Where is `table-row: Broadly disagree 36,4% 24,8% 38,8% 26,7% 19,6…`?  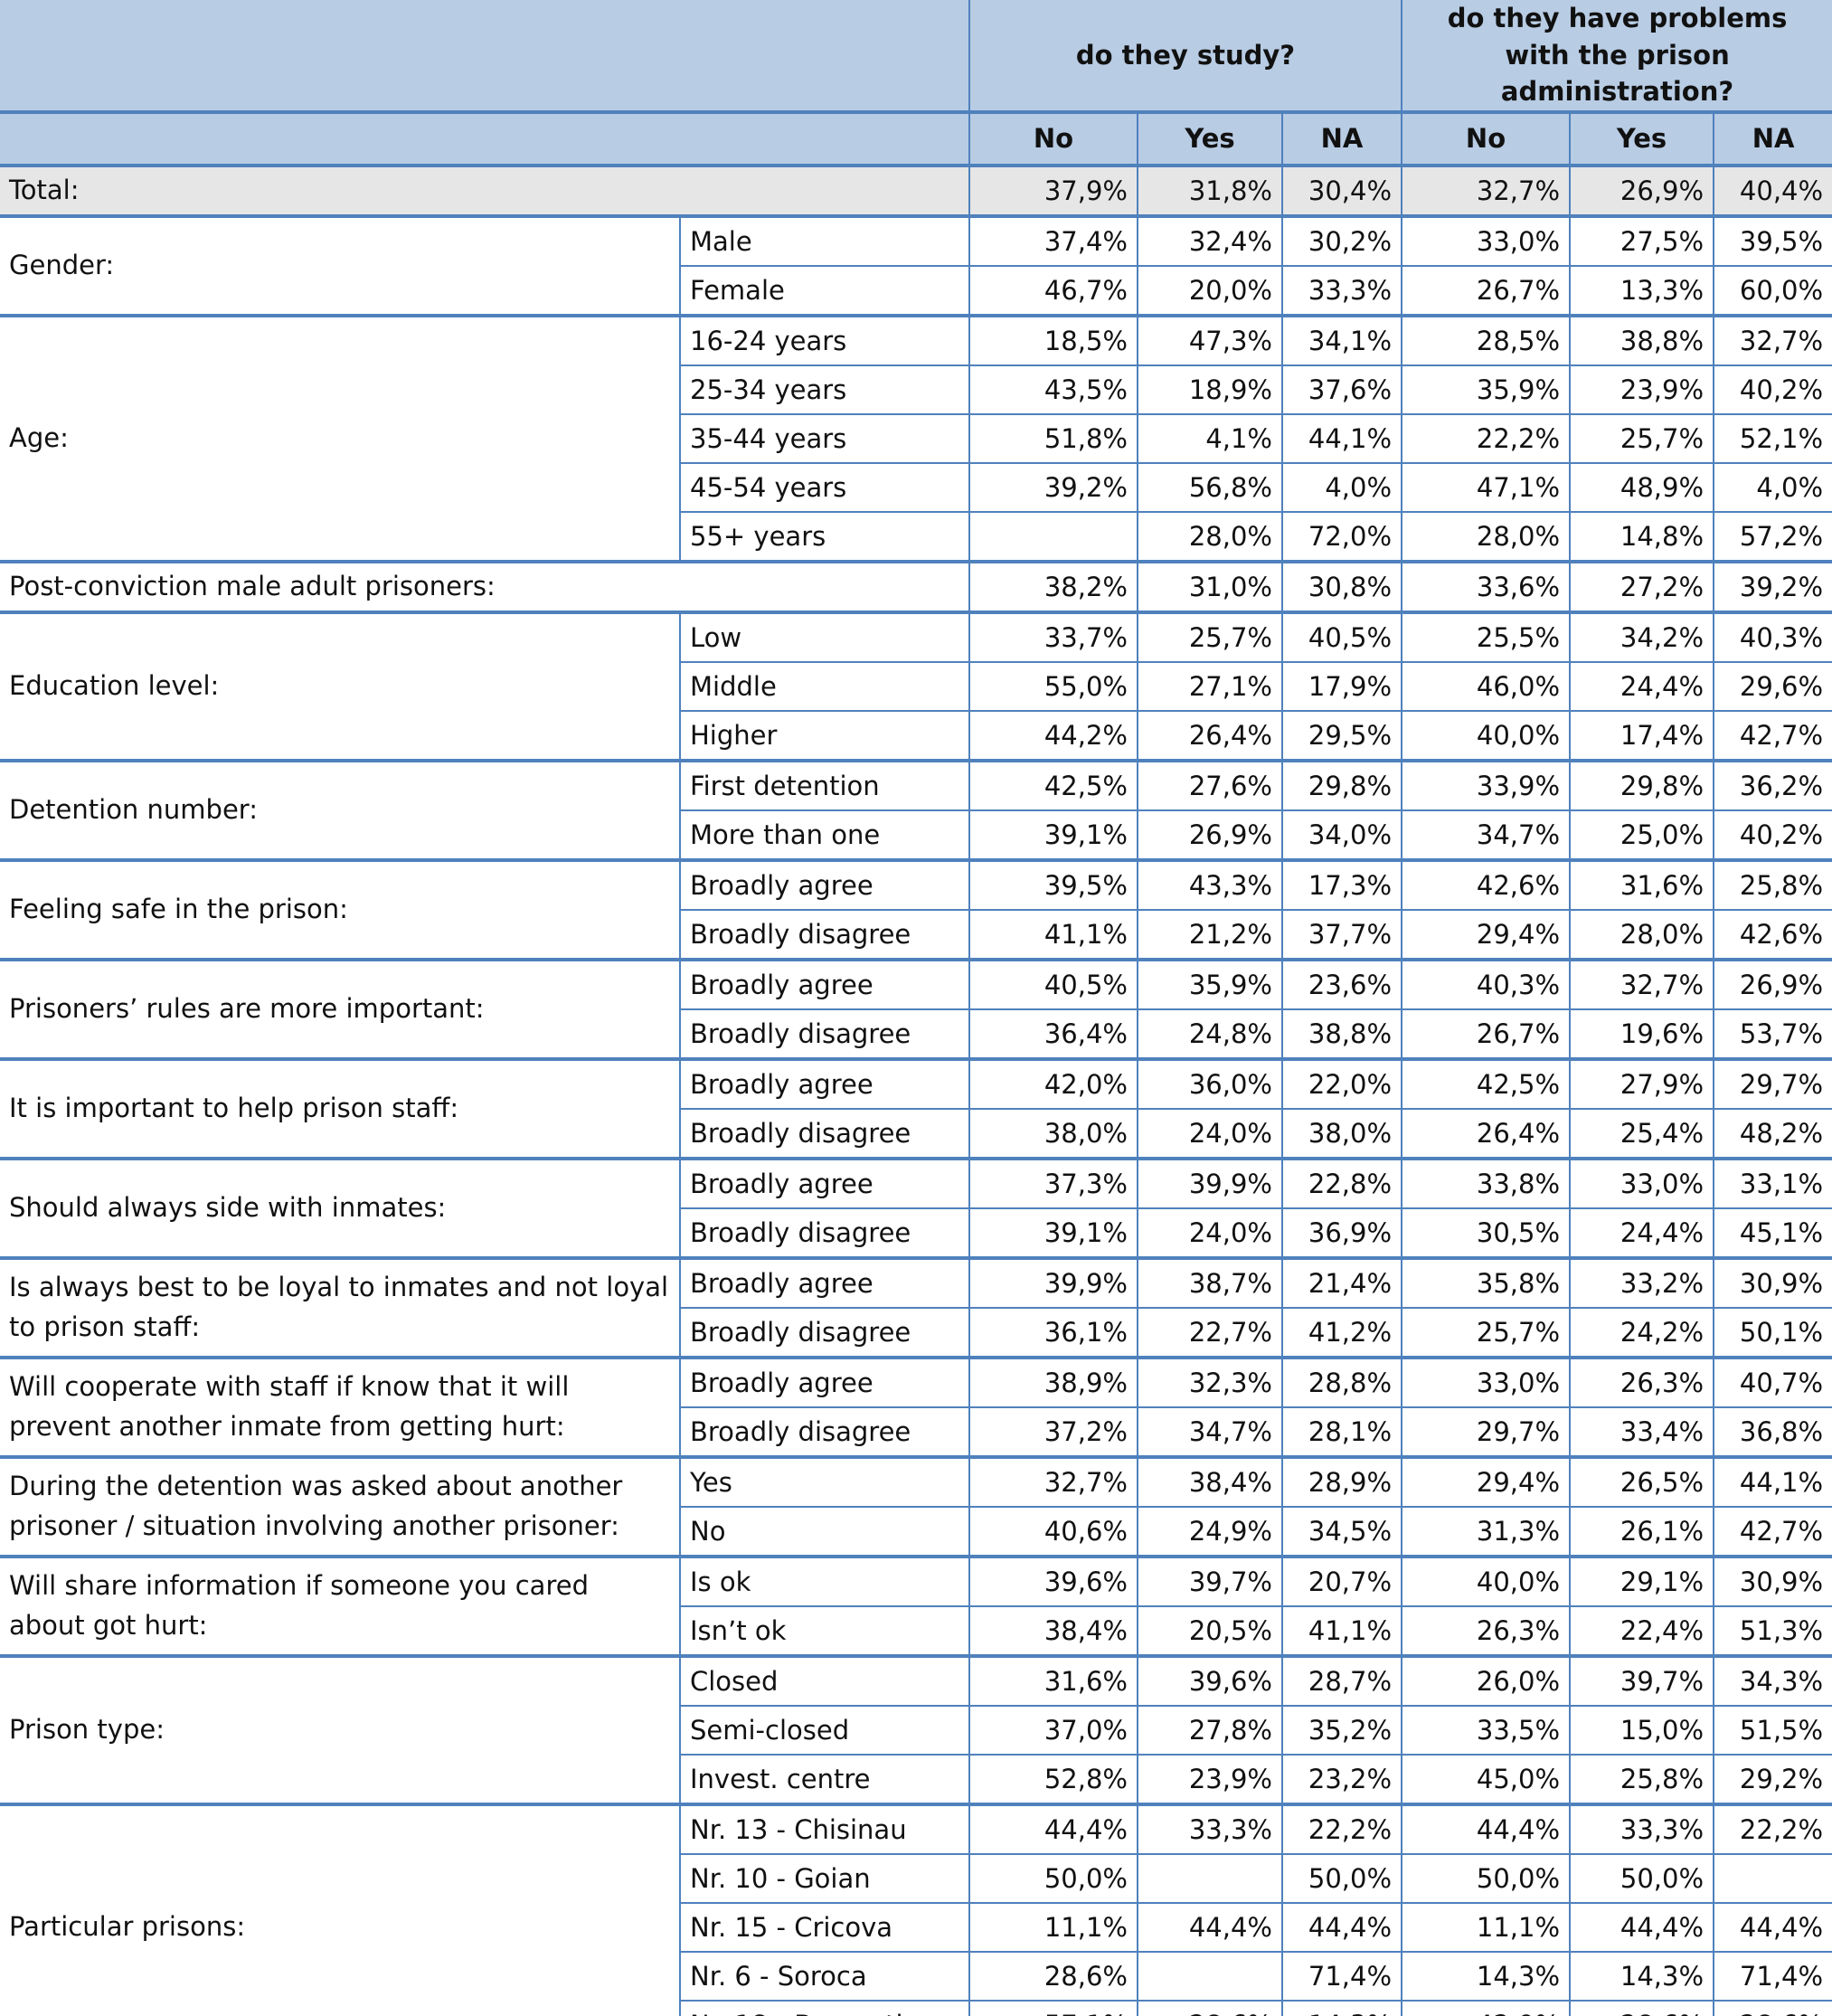 table-row: Broadly disagree 36,4% 24,8% 38,8% 26,7% 19,6… is located at coordinates (916, 1033).